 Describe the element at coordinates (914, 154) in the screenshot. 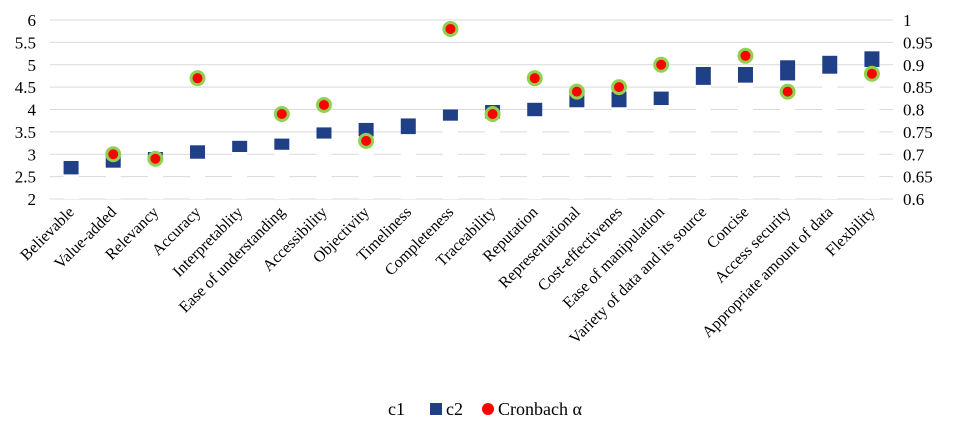

I see `right-tick-label: 0.7` at that location.